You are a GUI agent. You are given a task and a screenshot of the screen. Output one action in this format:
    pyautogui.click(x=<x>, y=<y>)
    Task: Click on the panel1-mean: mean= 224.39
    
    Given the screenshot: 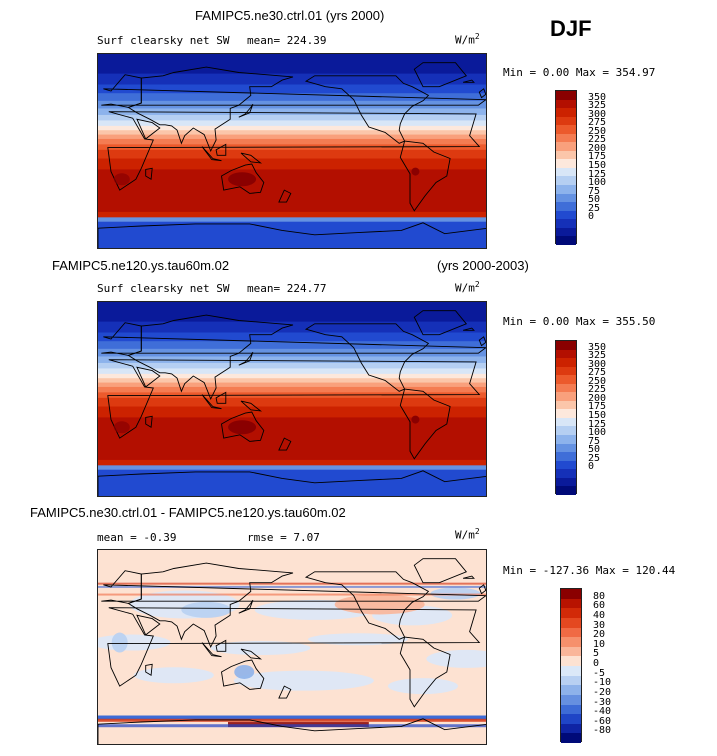 What is the action you would take?
    pyautogui.click(x=287, y=40)
    